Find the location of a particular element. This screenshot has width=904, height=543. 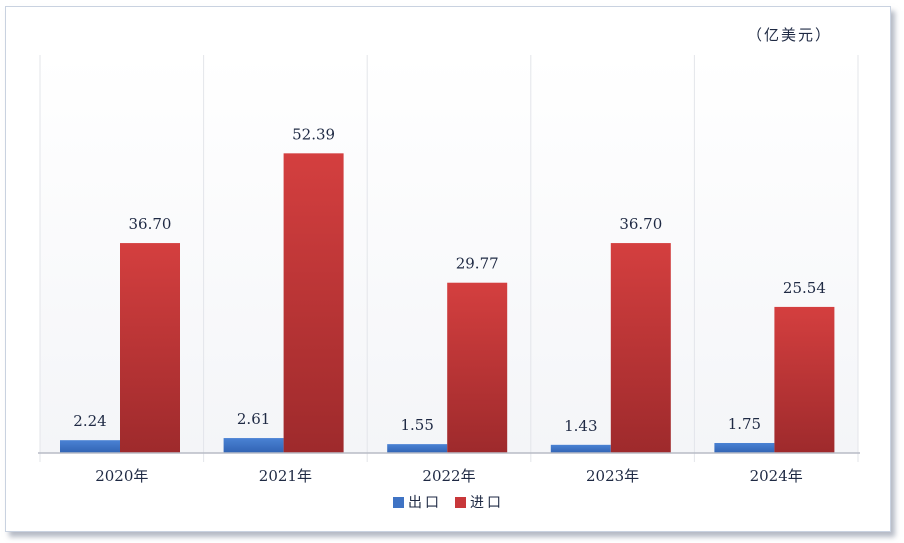

data-label-export-2023年: 1.43 is located at coordinates (580, 426).